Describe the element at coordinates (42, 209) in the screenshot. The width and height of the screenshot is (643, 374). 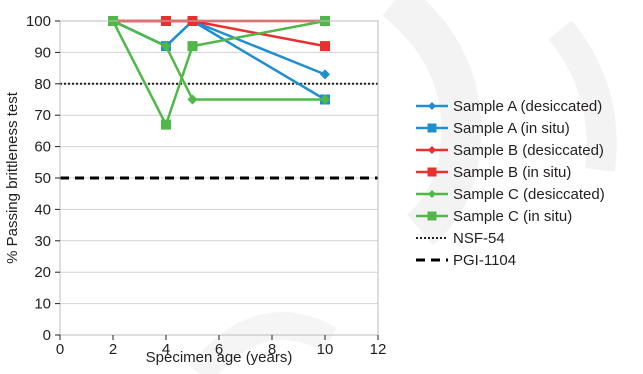
I see `y-tick-label: 40` at that location.